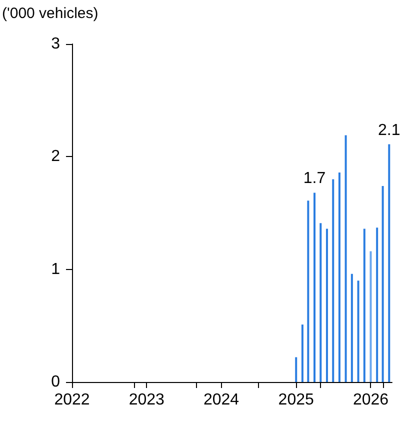 Image resolution: width=414 pixels, height=423 pixels. Describe the element at coordinates (55, 269) in the screenshot. I see `y-tick-label: 1` at that location.